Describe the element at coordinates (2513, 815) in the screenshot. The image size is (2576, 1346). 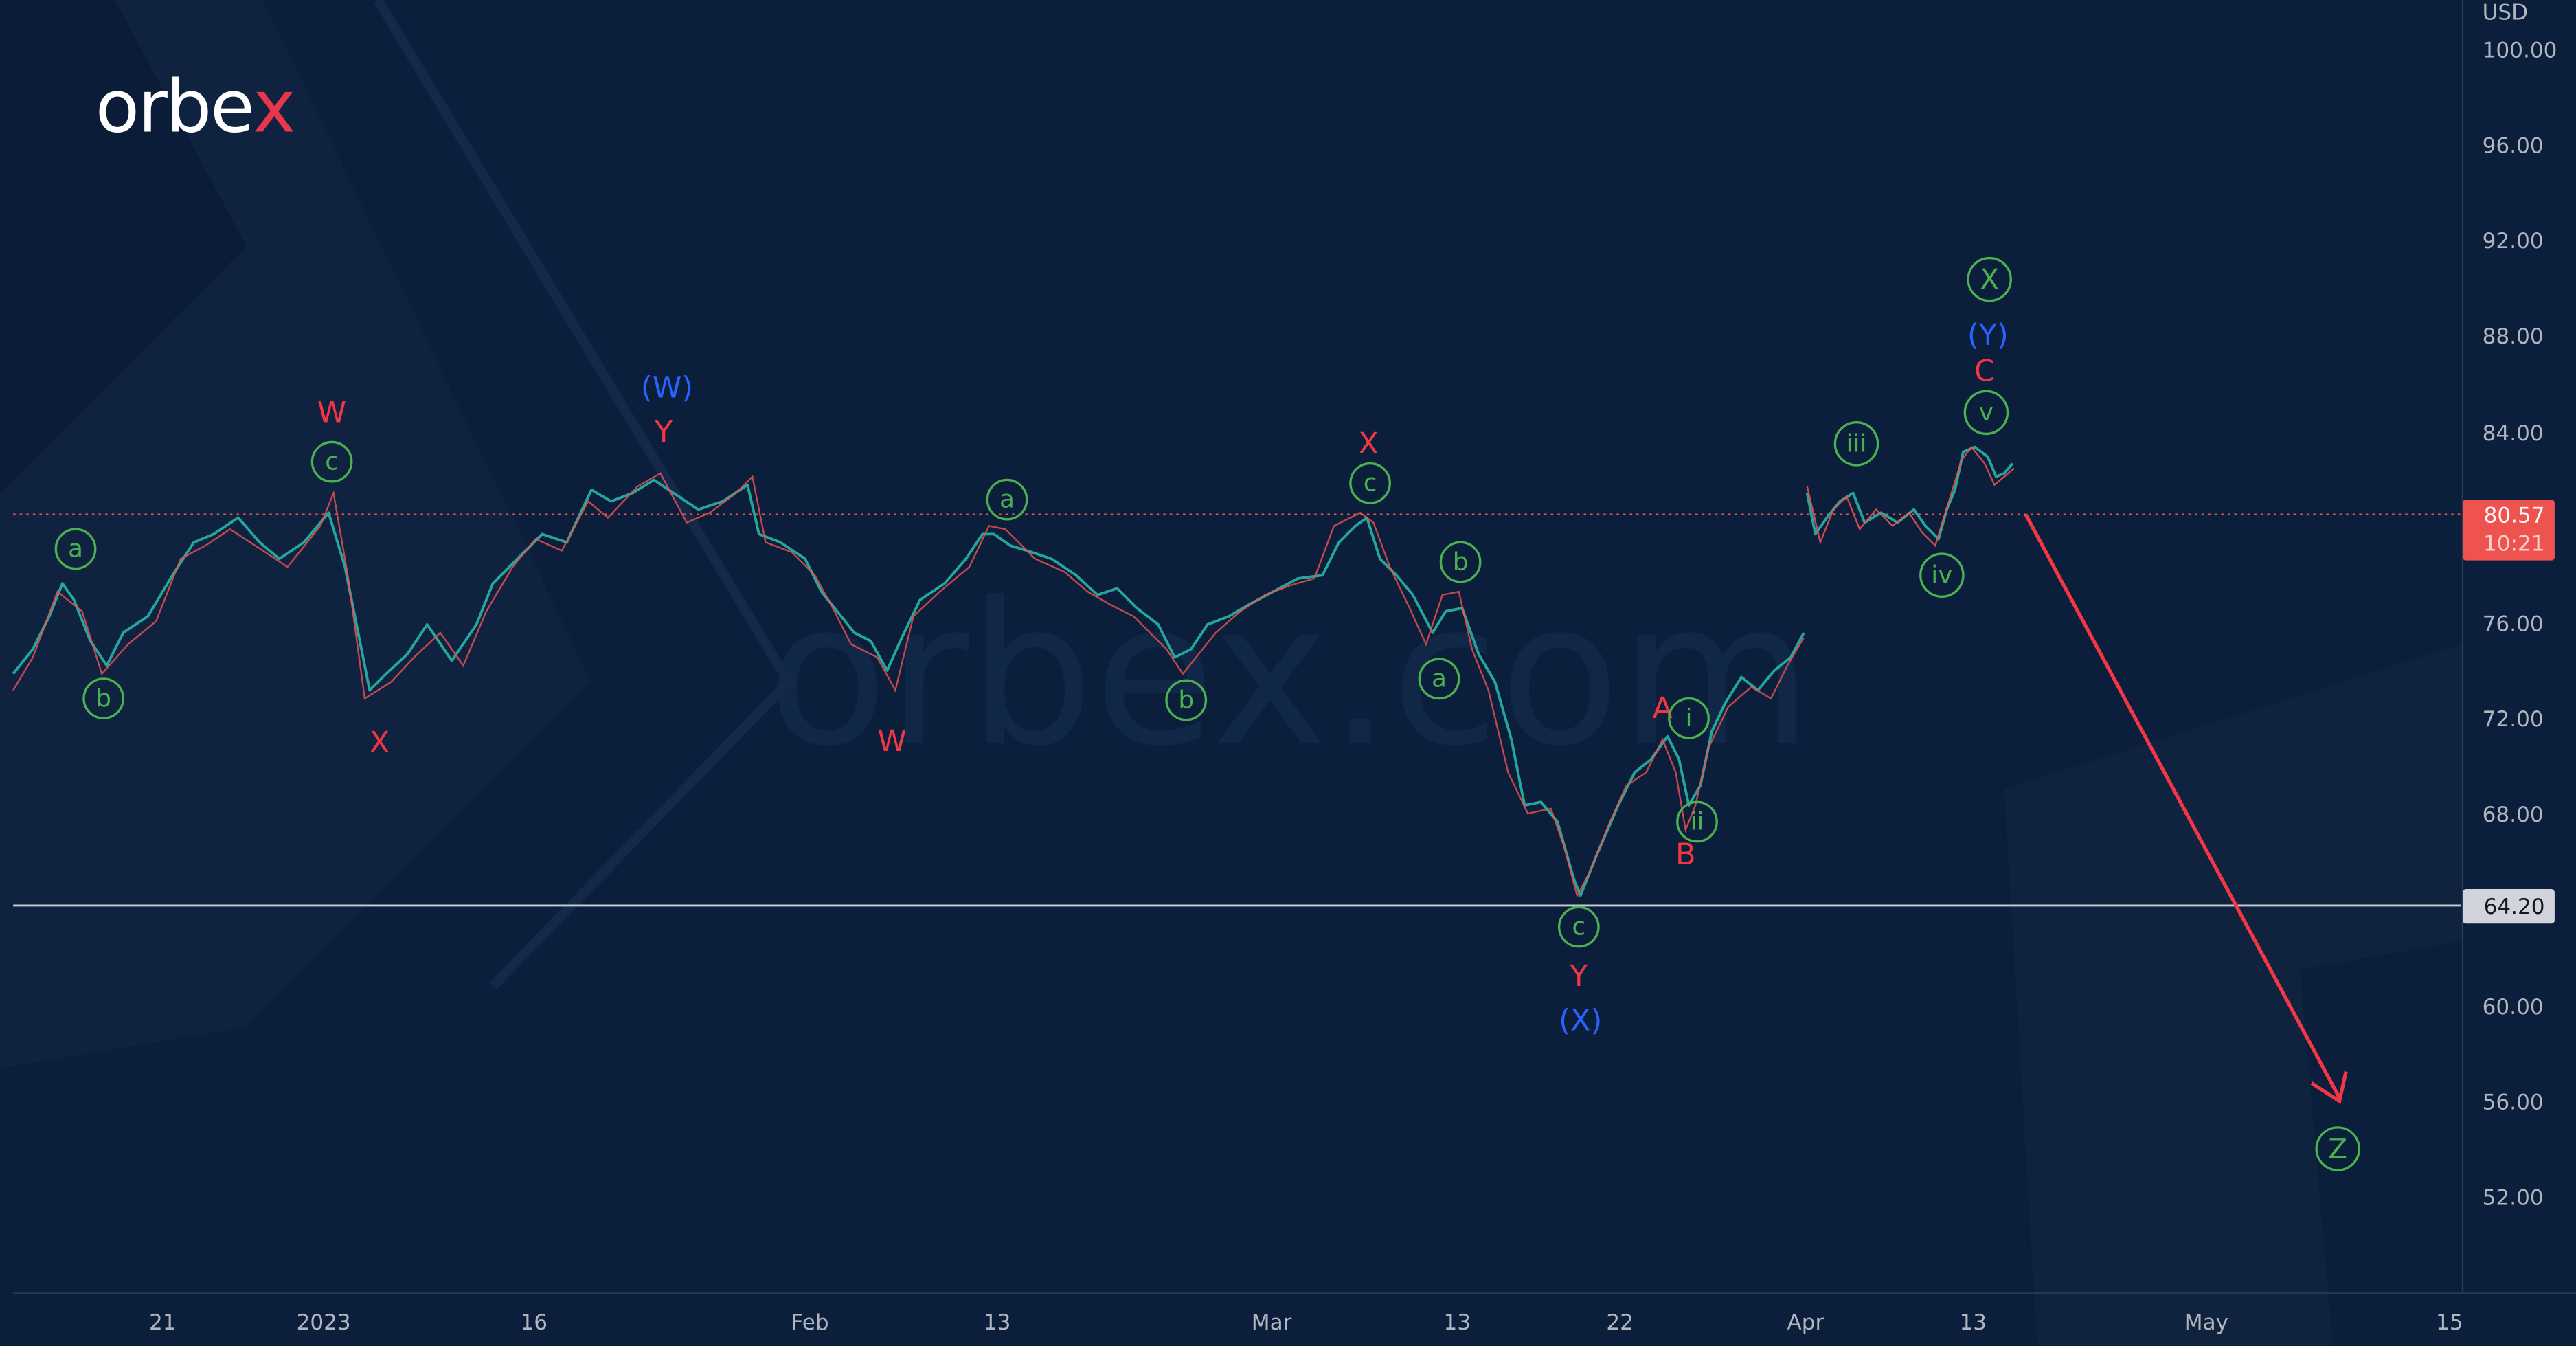
I see `price-tick: 68.00` at that location.